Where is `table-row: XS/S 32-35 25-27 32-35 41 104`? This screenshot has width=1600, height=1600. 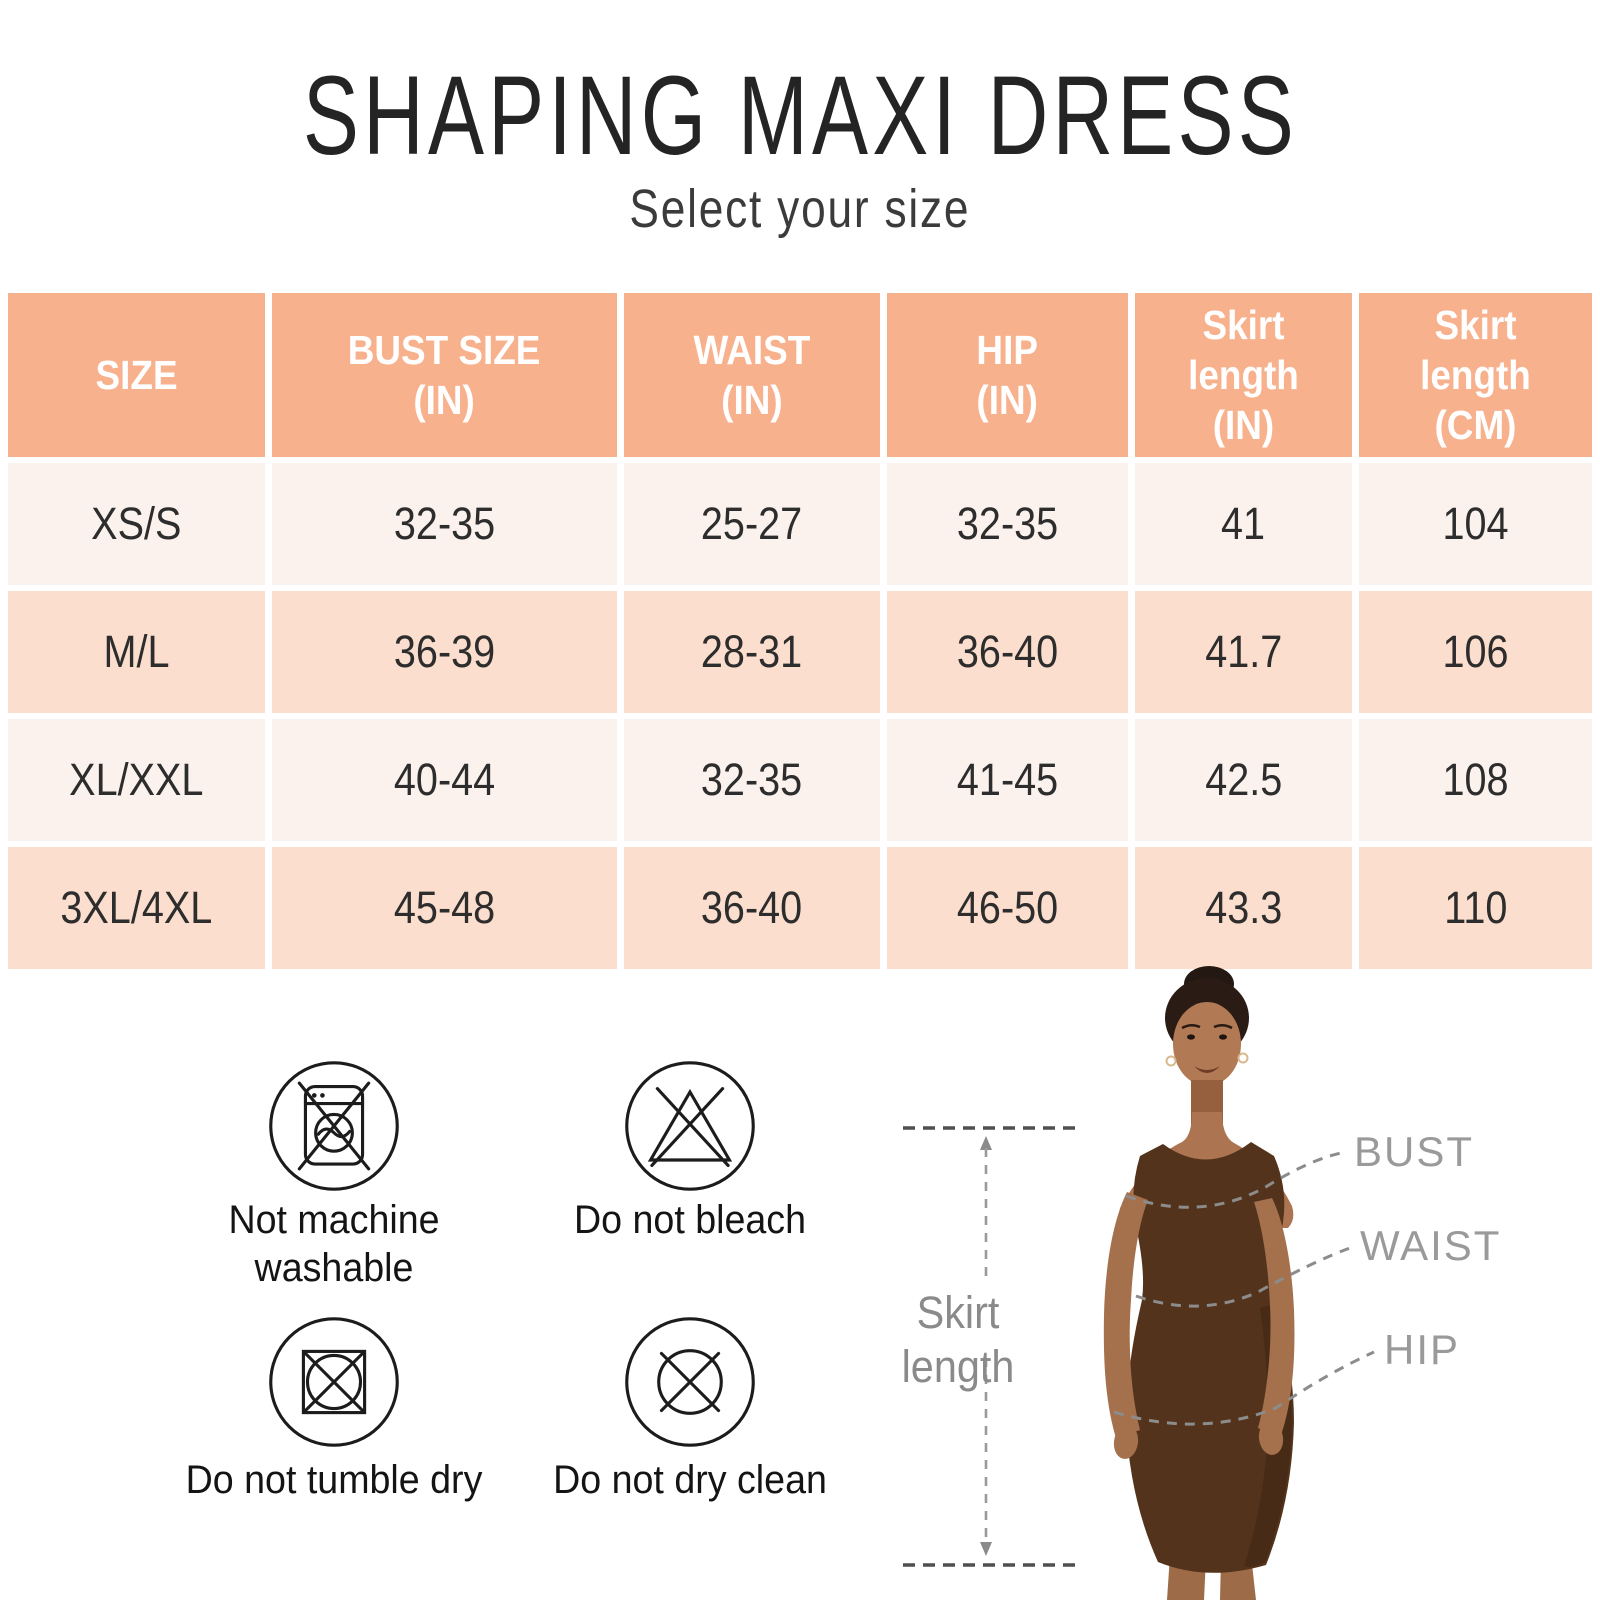
table-row: XS/S 32-35 25-27 32-35 41 104 is located at coordinates (800, 524).